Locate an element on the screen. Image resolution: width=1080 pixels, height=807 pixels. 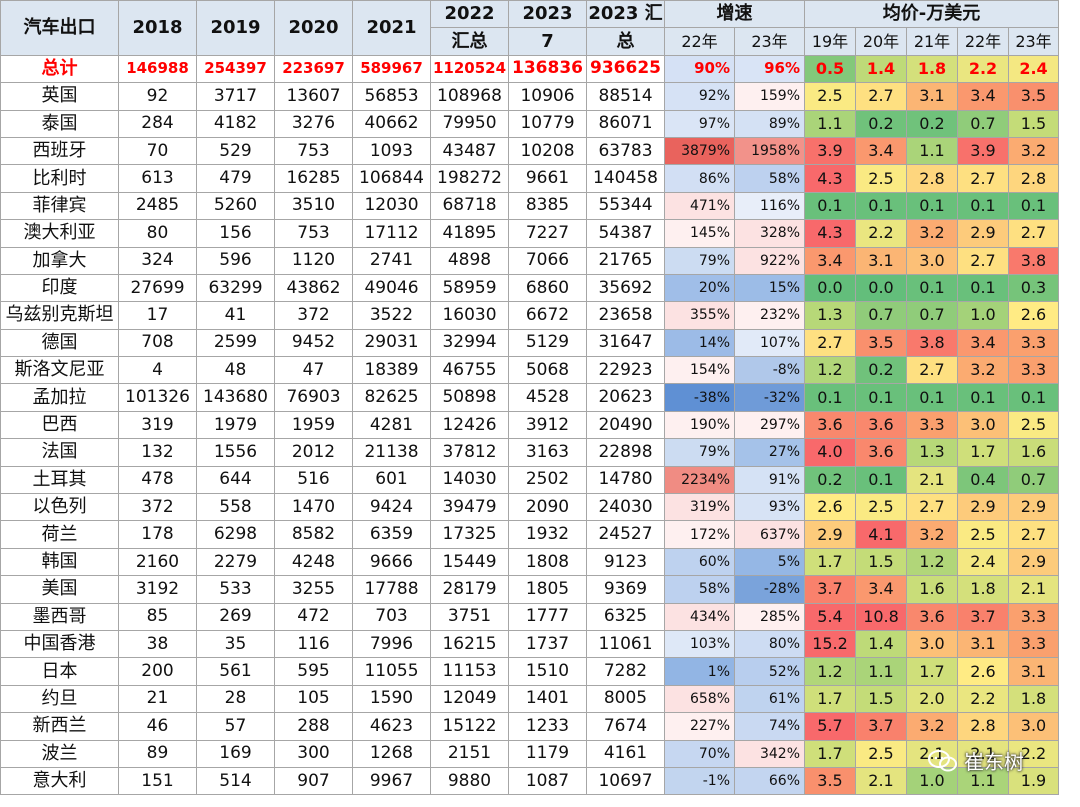
growth-cell: 103% is located at coordinates (699, 644).